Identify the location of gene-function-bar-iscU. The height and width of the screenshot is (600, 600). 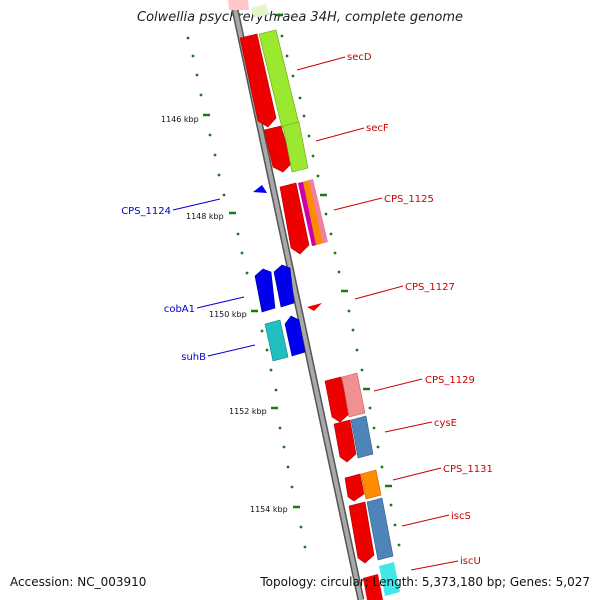
(389, 579).